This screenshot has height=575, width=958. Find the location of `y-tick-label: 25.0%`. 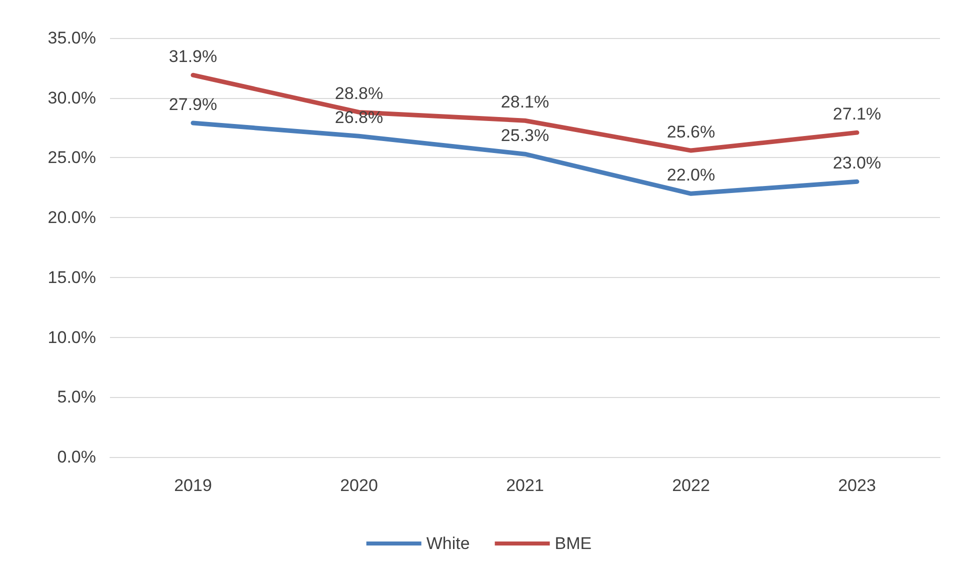

y-tick-label: 25.0% is located at coordinates (72, 158).